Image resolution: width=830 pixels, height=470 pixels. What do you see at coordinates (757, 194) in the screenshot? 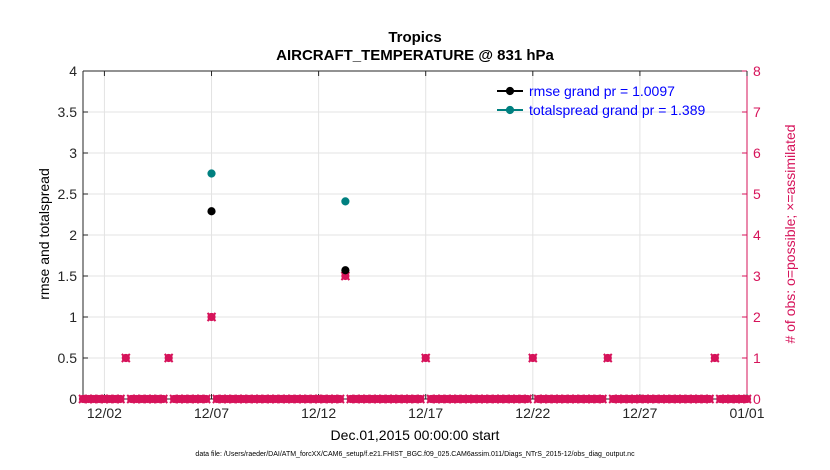
I see `y-right-tick-label: 5` at bounding box center [757, 194].